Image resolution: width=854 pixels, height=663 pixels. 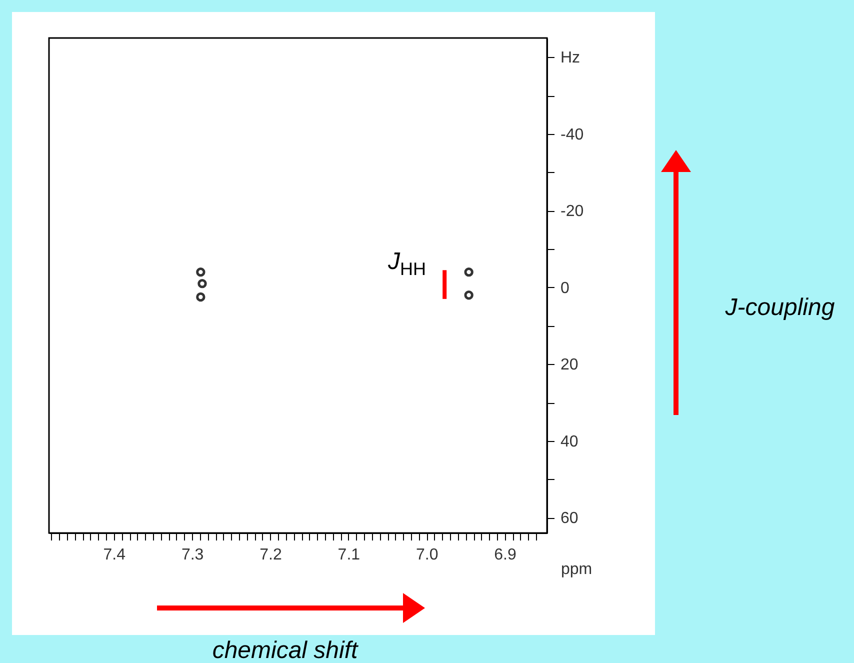 I want to click on text: chemical shift, so click(x=286, y=650).